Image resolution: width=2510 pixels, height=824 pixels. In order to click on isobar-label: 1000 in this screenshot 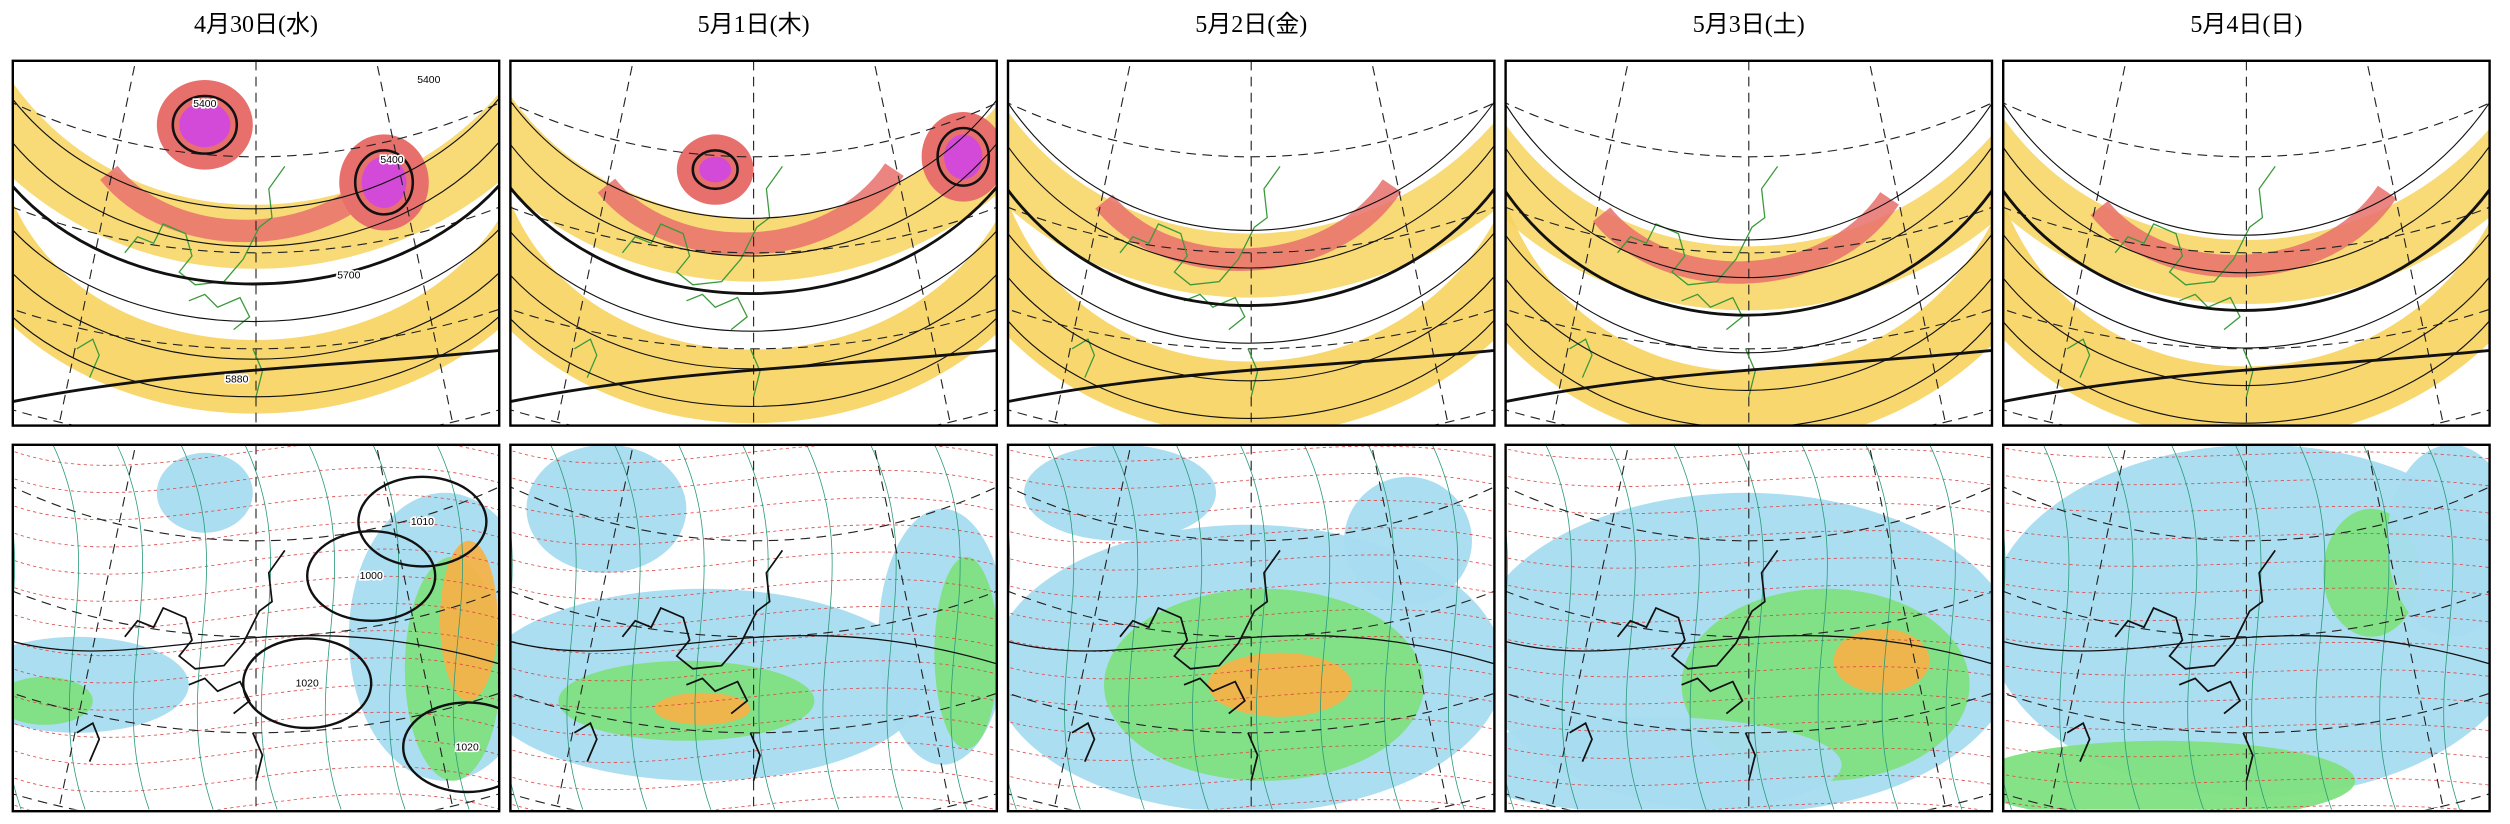, I will do `click(371, 576)`.